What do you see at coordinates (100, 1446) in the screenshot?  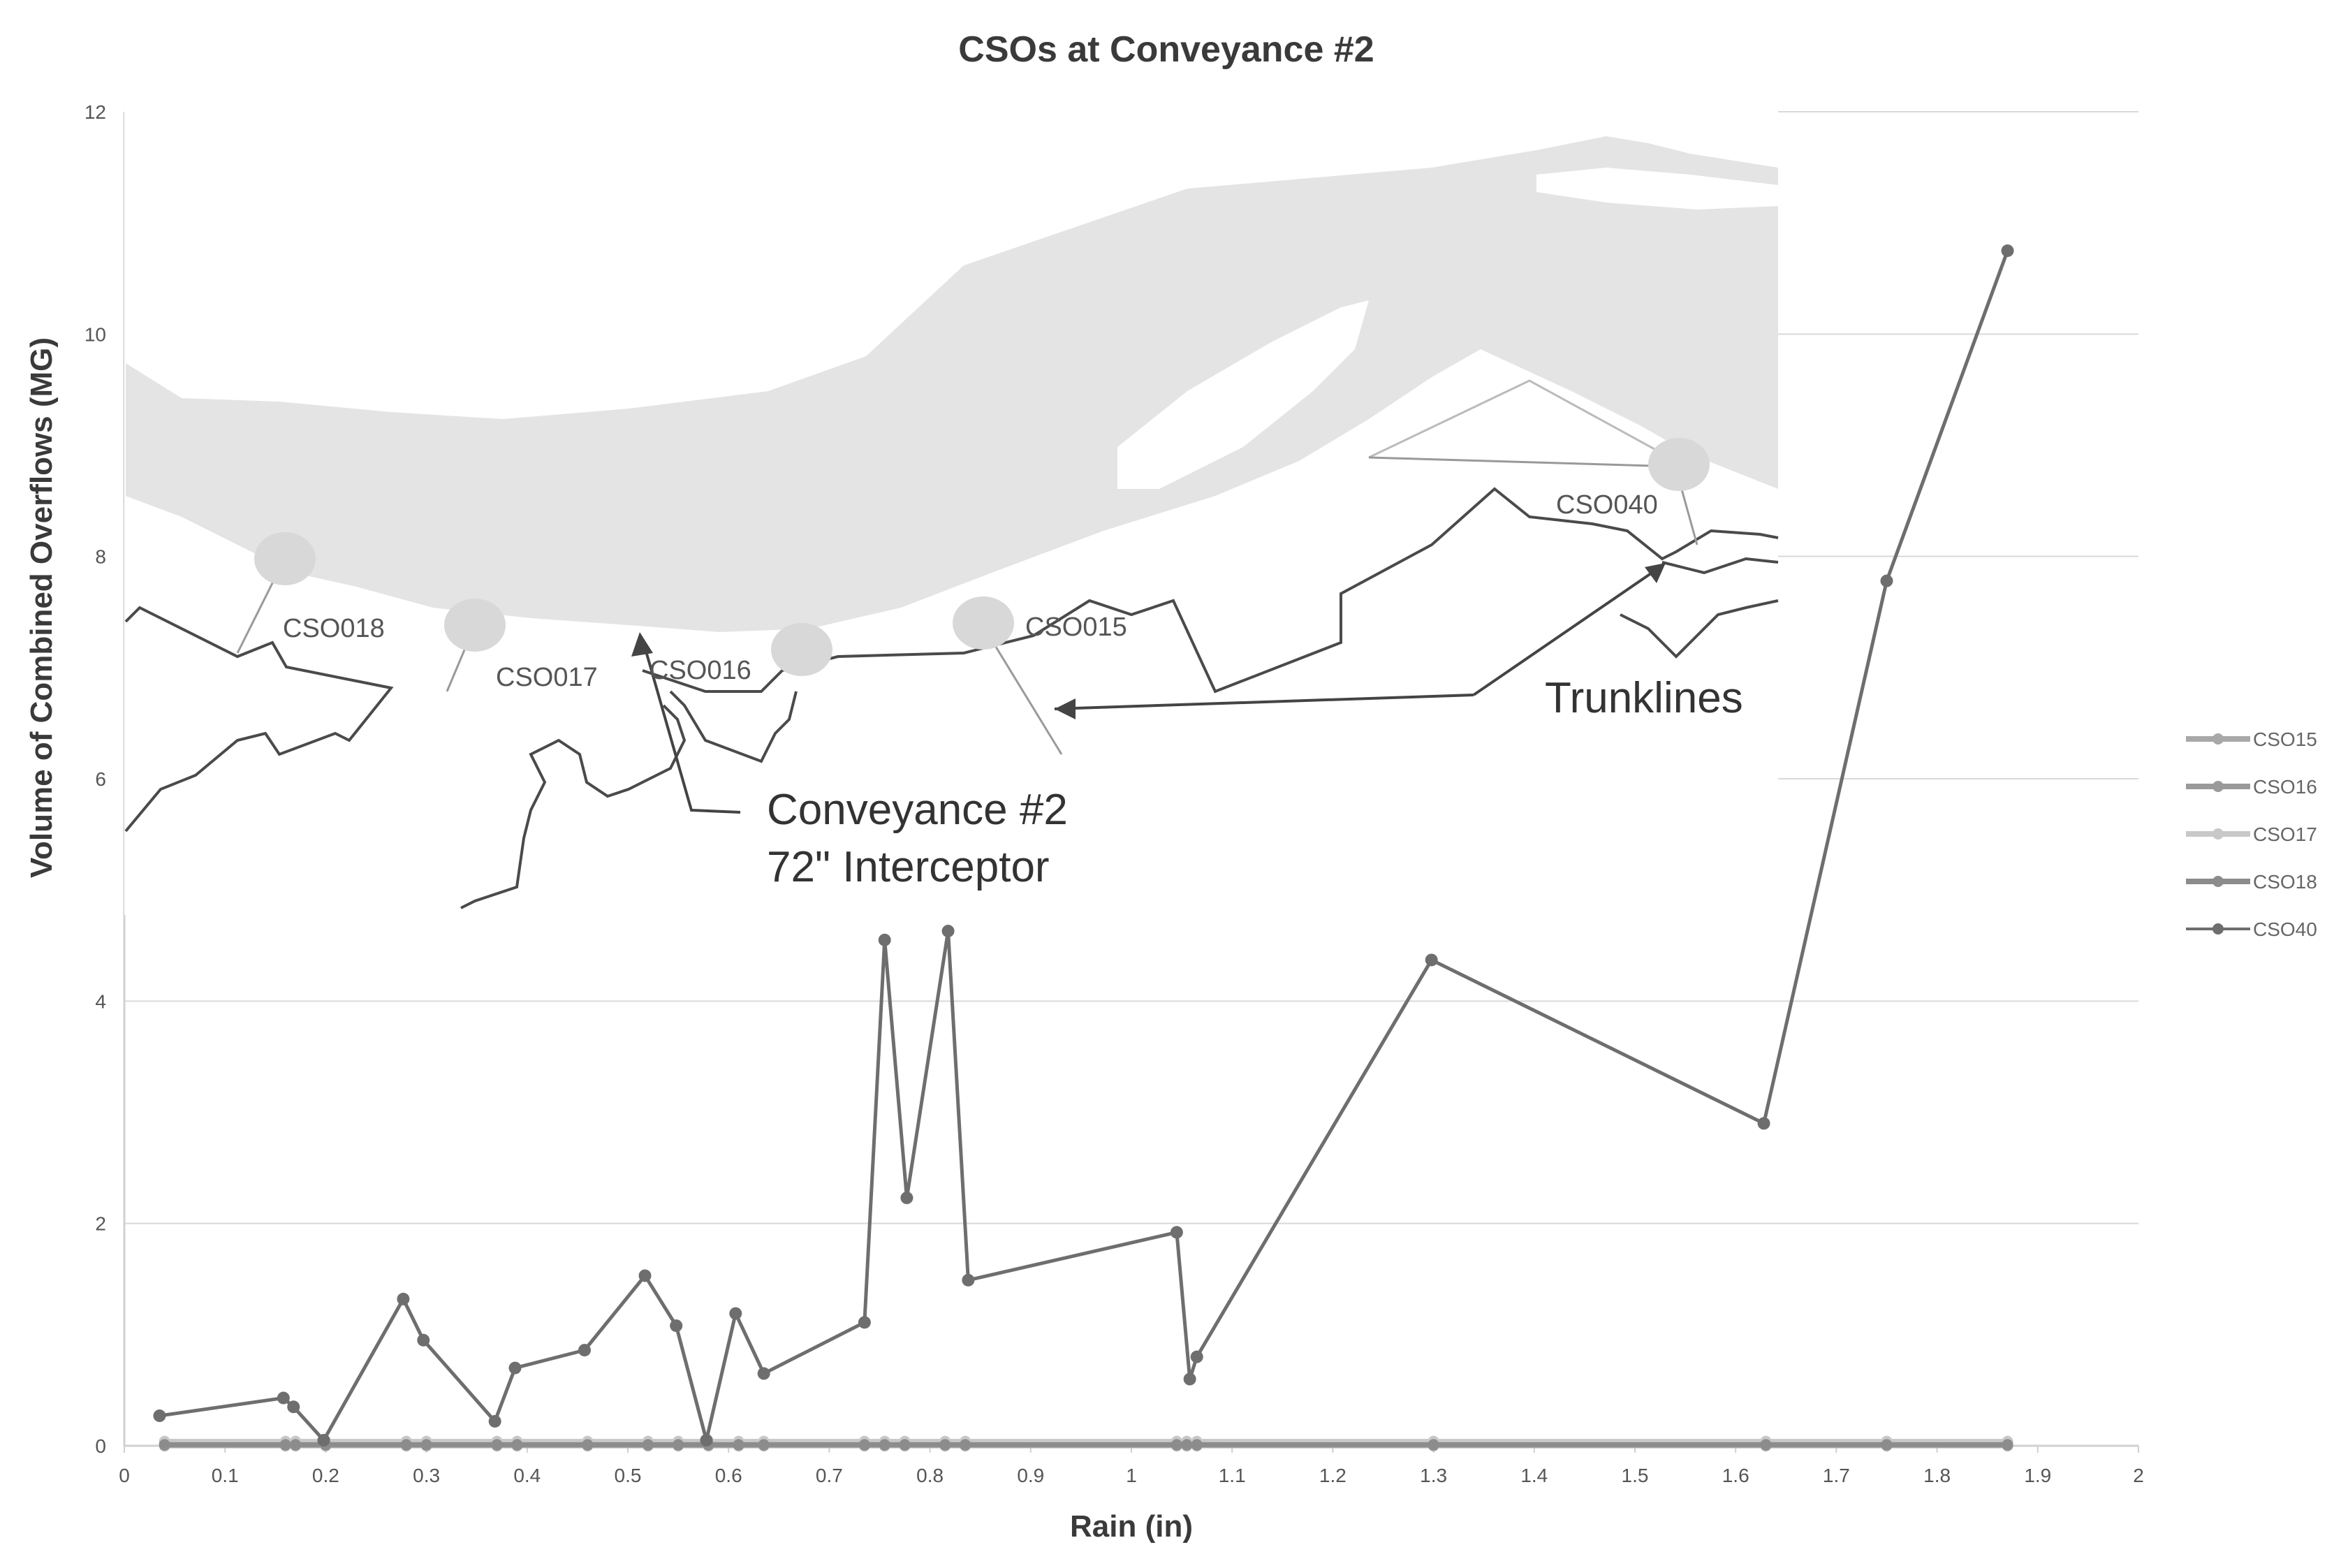 I see `y-tick-label: 0` at bounding box center [100, 1446].